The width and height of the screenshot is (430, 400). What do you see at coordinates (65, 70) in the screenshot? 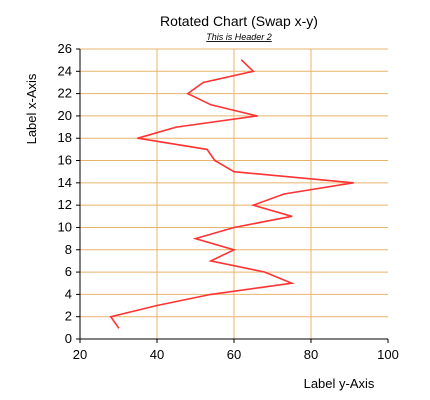
I see `x-tick-label: 24` at bounding box center [65, 70].